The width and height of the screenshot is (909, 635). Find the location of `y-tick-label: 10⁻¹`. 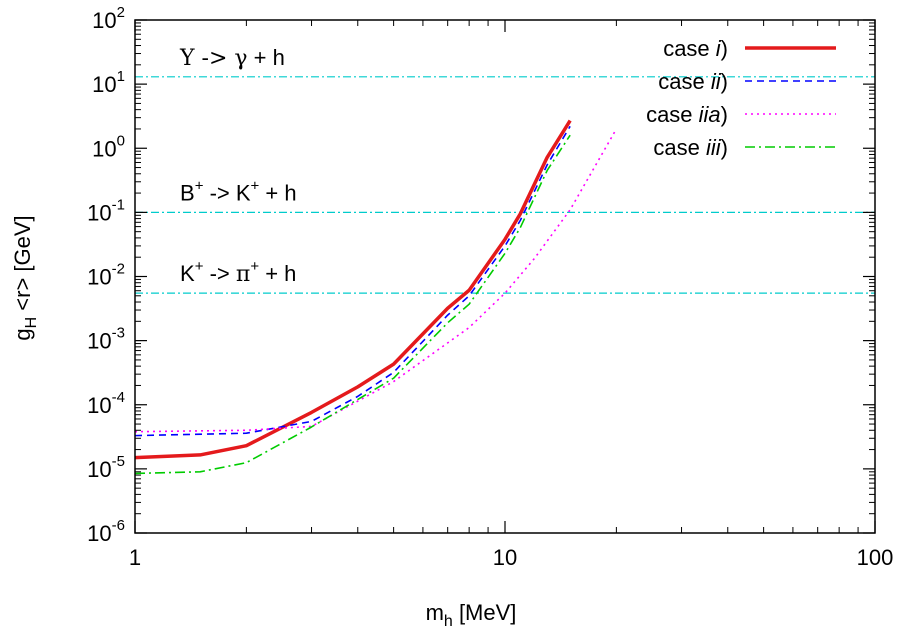

y-tick-label: 10⁻¹ is located at coordinates (106, 210).